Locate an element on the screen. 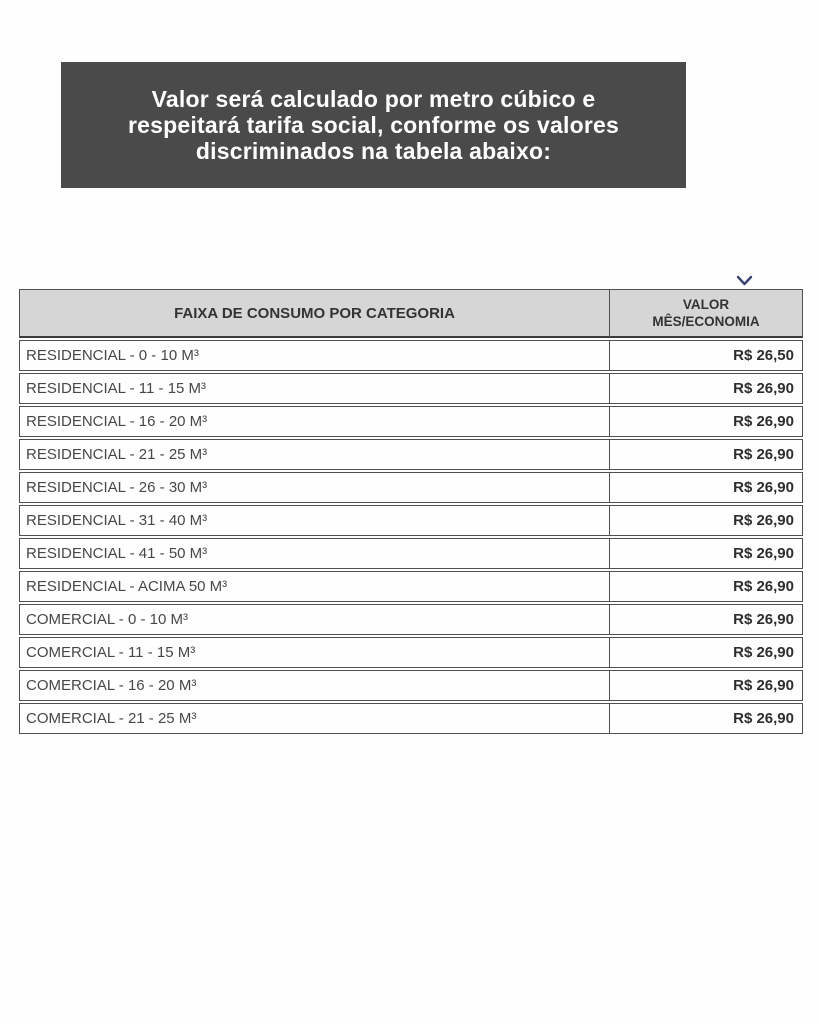 This screenshot has height=1024, width=819. categoria-cell: RESIDENCIAL - 31 - 40 M³ is located at coordinates (314, 520).